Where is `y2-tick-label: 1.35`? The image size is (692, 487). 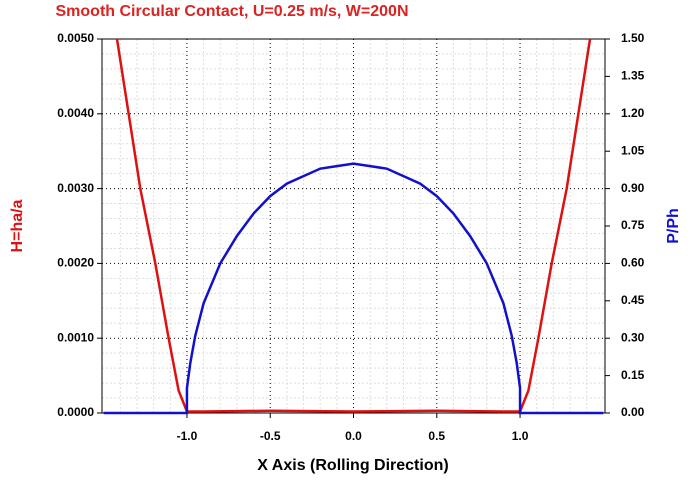 y2-tick-label: 1.35 is located at coordinates (633, 76).